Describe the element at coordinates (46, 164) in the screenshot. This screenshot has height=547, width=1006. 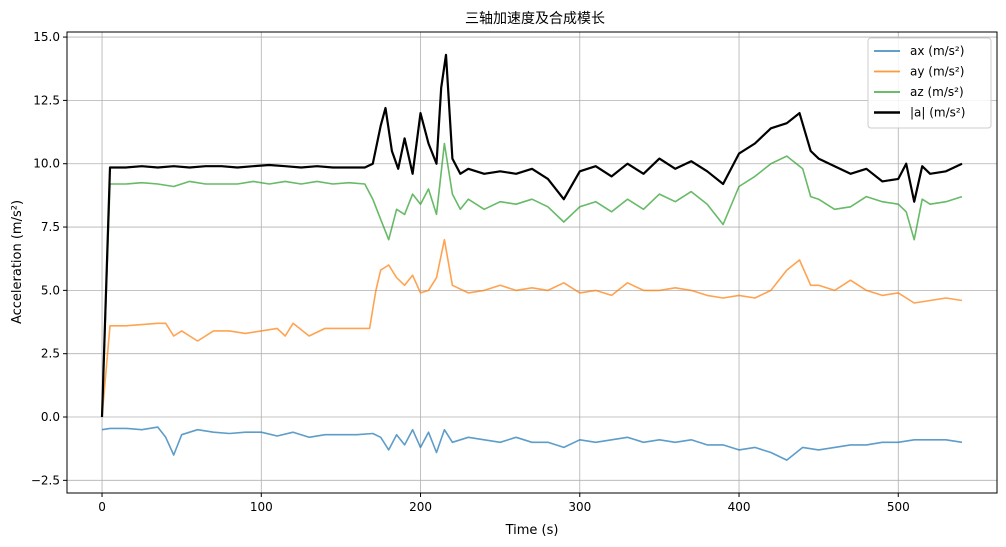
I see `y-tick-label: 10.0` at that location.